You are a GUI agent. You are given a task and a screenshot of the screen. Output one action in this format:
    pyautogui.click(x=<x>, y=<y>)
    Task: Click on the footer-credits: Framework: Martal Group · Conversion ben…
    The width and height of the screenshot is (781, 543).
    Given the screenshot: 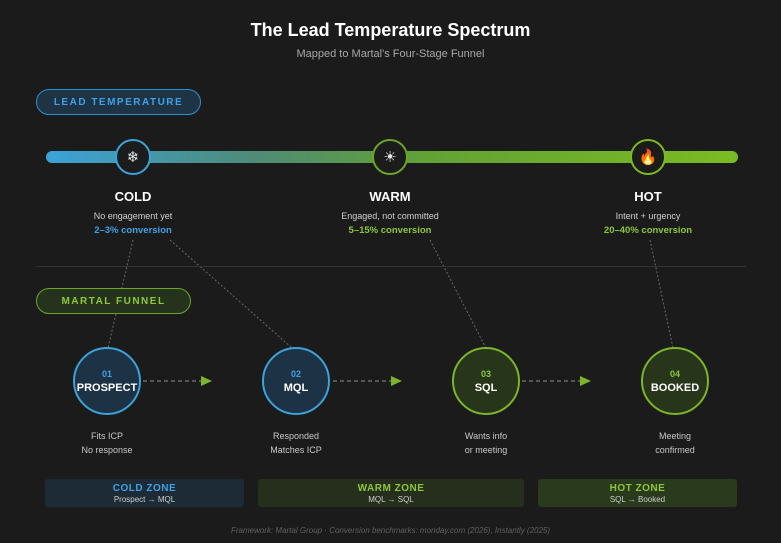 What is the action you would take?
    pyautogui.click(x=390, y=530)
    